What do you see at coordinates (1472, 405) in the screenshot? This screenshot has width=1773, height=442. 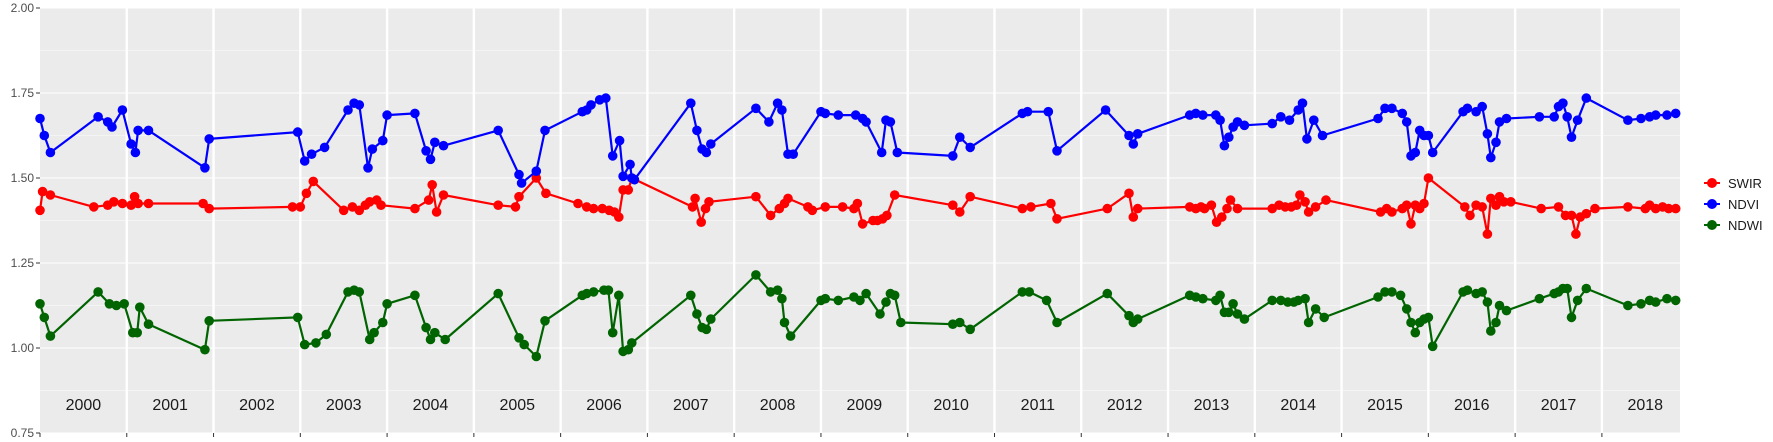 I see `year-label: 2016` at bounding box center [1472, 405].